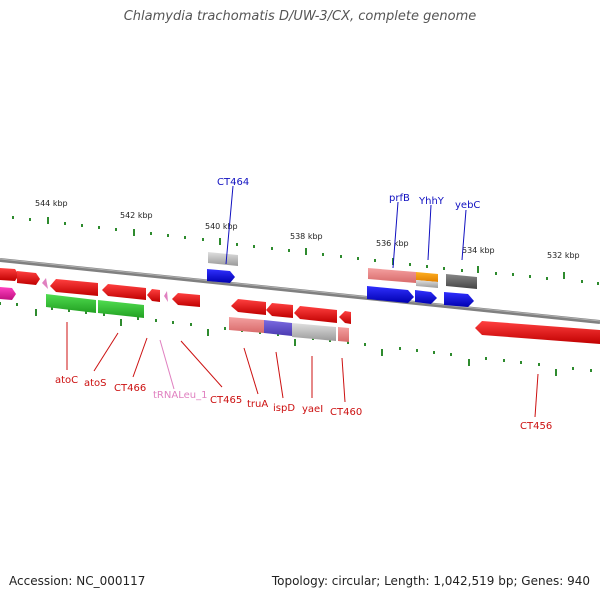 The width and height of the screenshot is (600, 600). Describe the element at coordinates (223, 259) in the screenshot. I see `gene-ct464-gray` at that location.